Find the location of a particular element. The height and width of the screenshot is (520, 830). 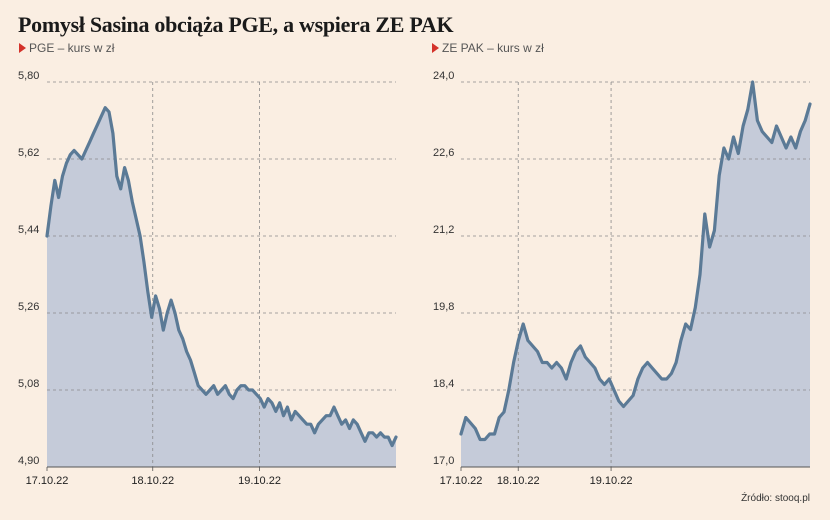

pge-ytick-label: 5,26 is located at coordinates (28, 307).